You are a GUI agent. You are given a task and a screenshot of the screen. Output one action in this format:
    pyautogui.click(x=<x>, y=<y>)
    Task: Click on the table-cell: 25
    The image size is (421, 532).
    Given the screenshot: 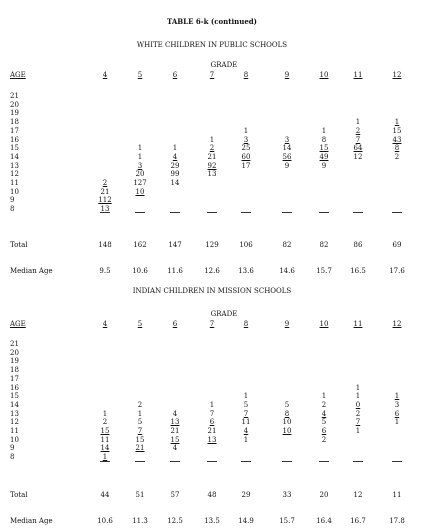 What is the action you would take?
    pyautogui.click(x=246, y=148)
    